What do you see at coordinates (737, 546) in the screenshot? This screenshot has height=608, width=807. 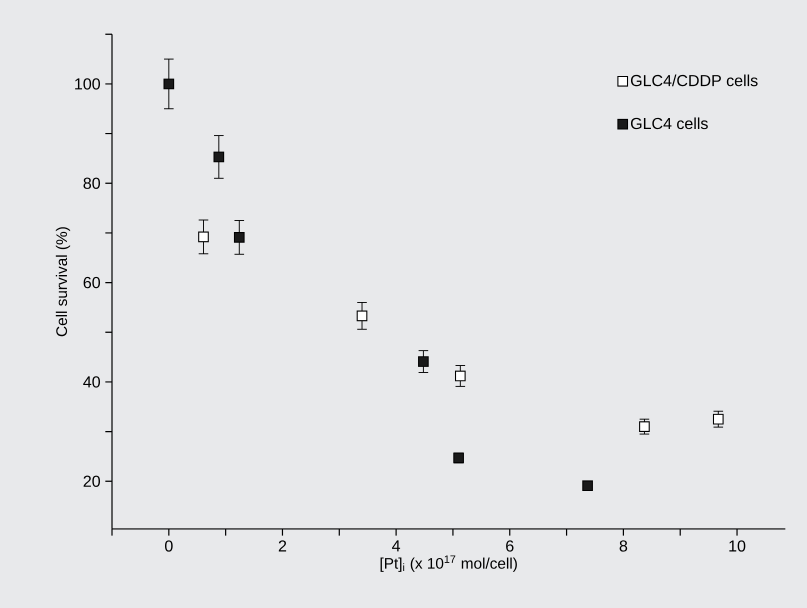 I see `x-tick-label: 10` at bounding box center [737, 546].